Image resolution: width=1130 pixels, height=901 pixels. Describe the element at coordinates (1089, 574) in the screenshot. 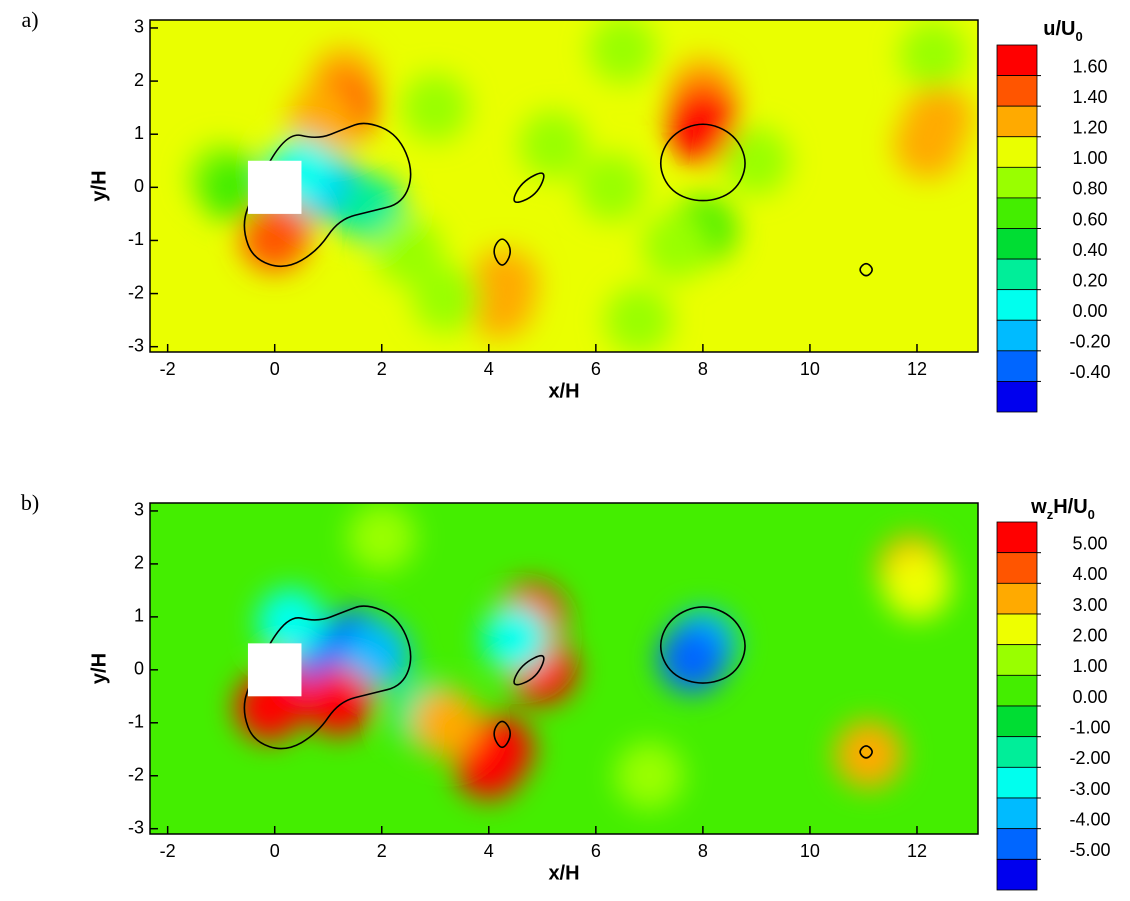

I see `colorbar-label: 4.00` at that location.